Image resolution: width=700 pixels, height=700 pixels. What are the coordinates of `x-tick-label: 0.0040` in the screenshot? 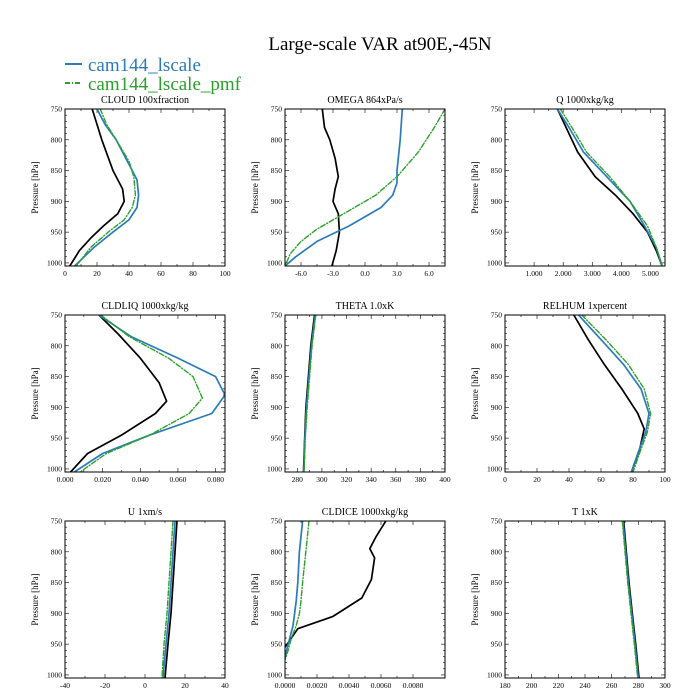 It's located at (349, 685).